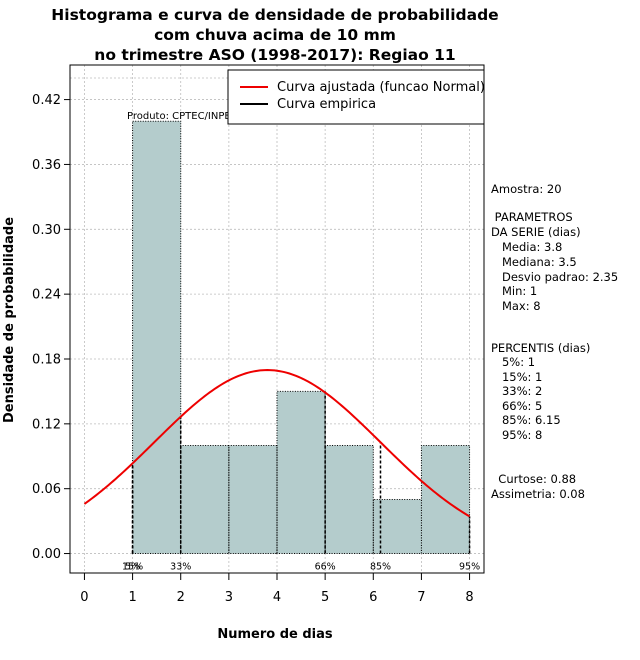  Describe the element at coordinates (527, 247) in the screenshot. I see `stat-media: Media: 3.8` at that location.